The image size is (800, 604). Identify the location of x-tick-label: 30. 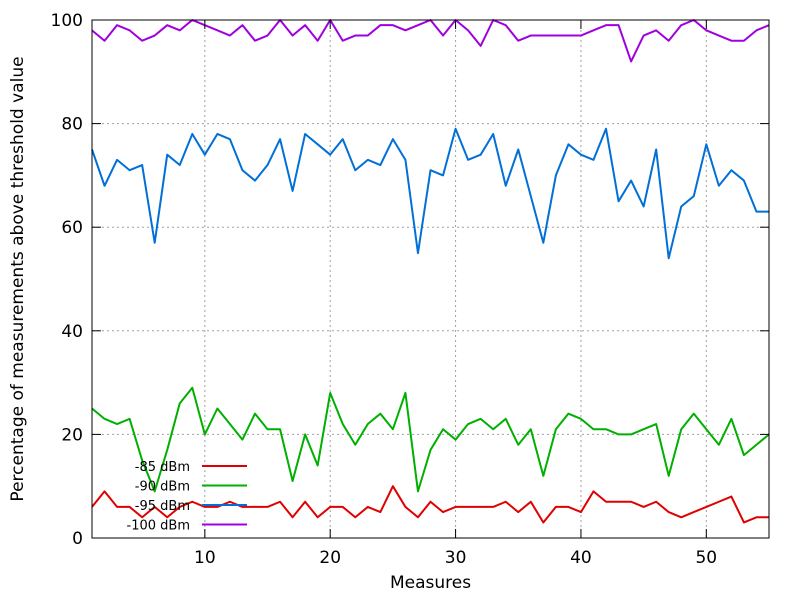
(456, 558).